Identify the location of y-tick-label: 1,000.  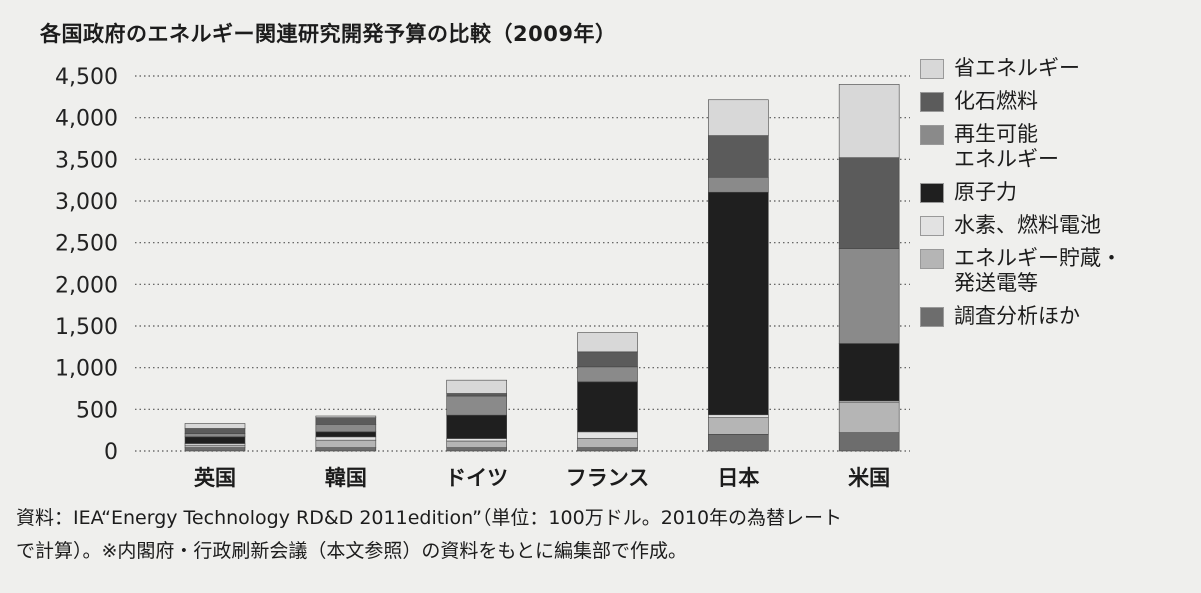
(86, 369).